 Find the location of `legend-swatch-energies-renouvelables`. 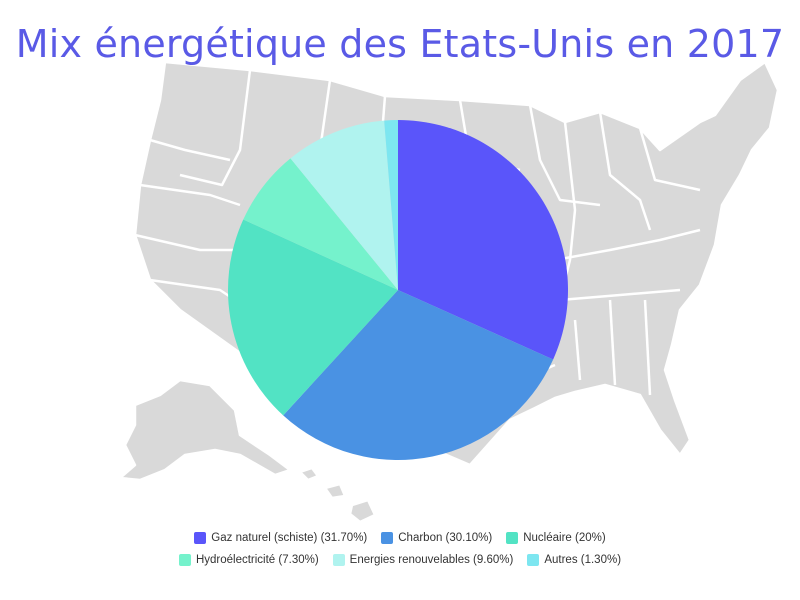

legend-swatch-energies-renouvelables is located at coordinates (338, 560).